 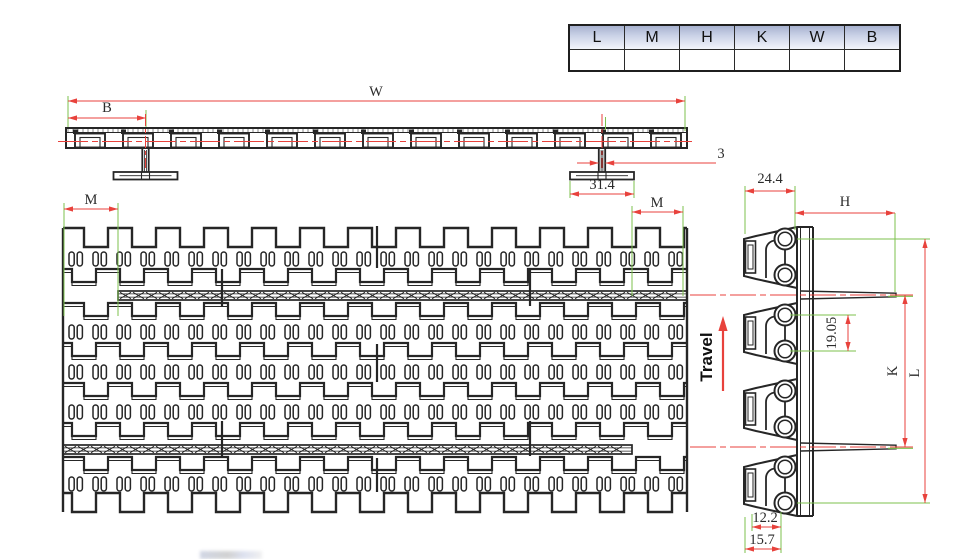 I want to click on table-value-W, so click(x=817, y=60).